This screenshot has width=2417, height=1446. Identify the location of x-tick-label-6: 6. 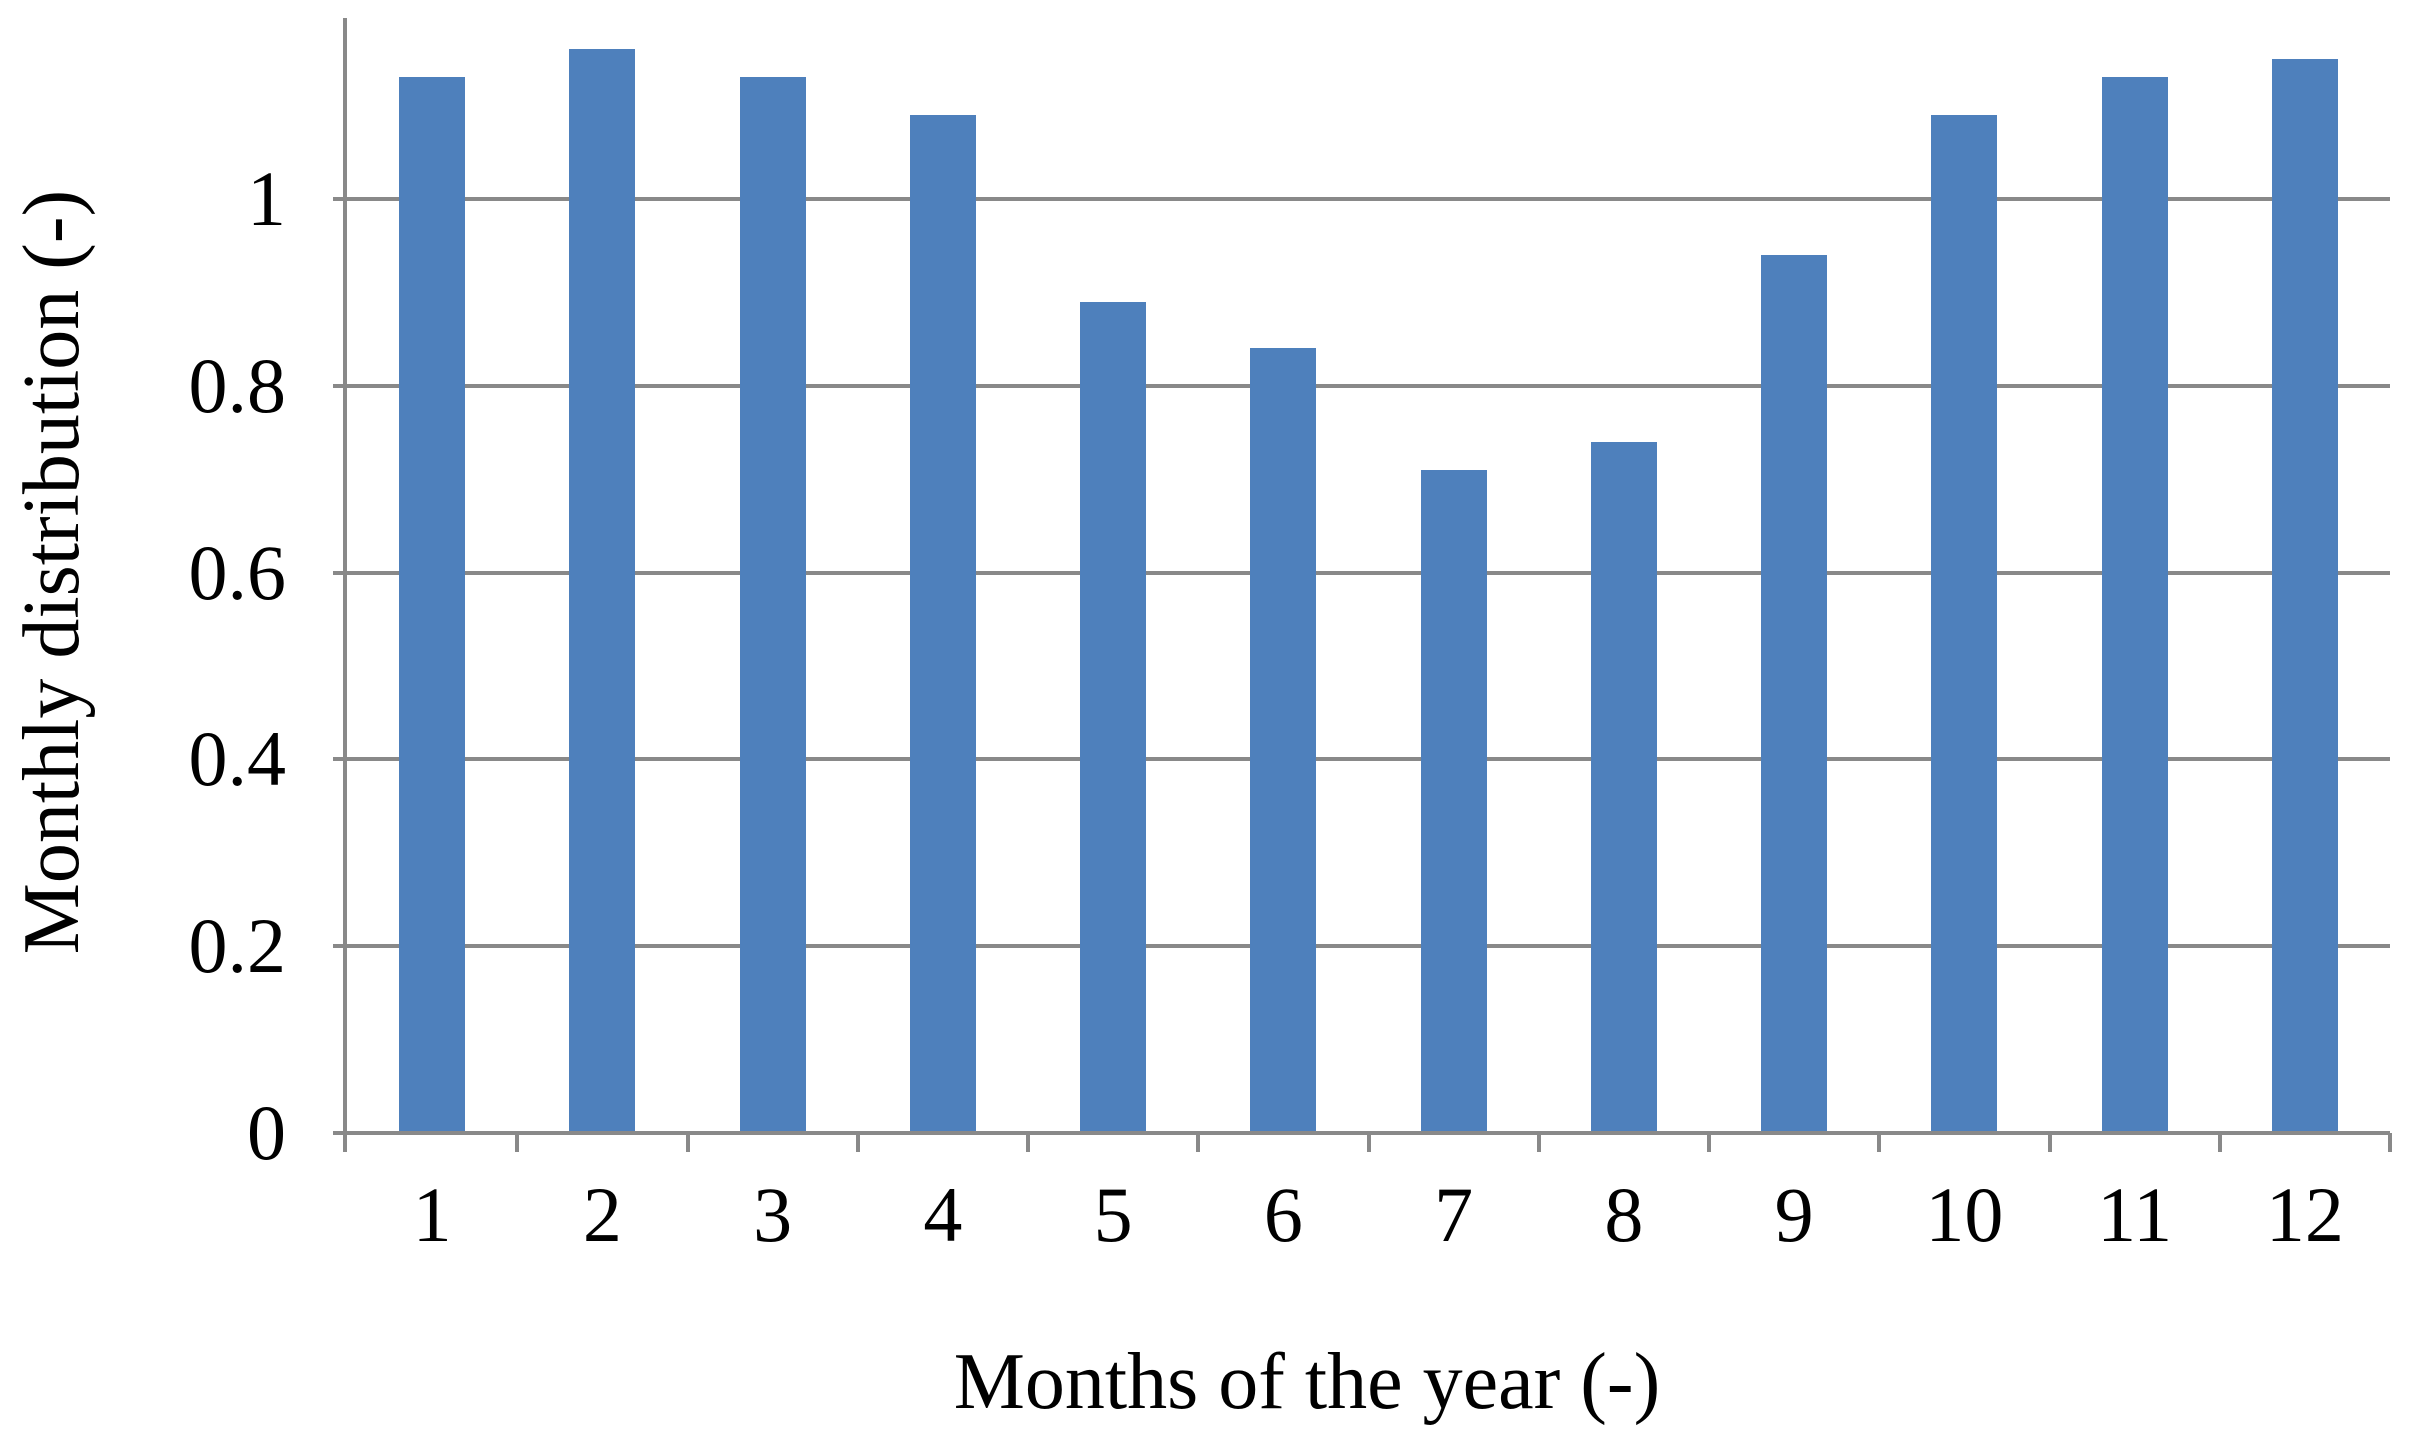
(1283, 1214).